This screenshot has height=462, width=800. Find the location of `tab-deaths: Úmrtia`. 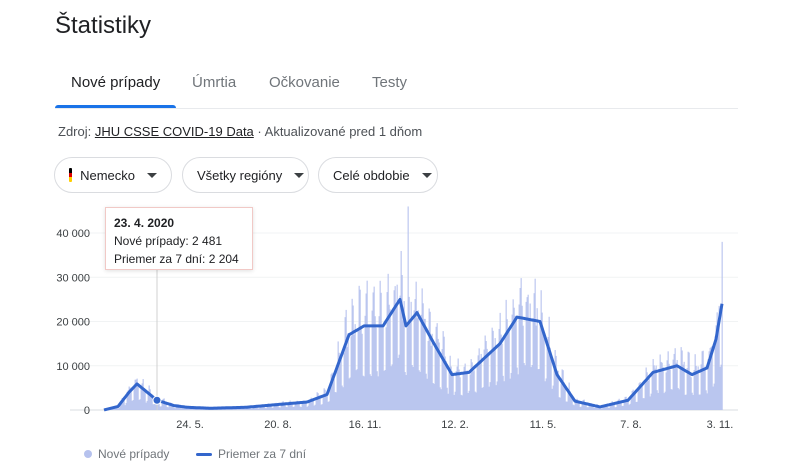

tab-deaths: Úmrtia is located at coordinates (214, 82).